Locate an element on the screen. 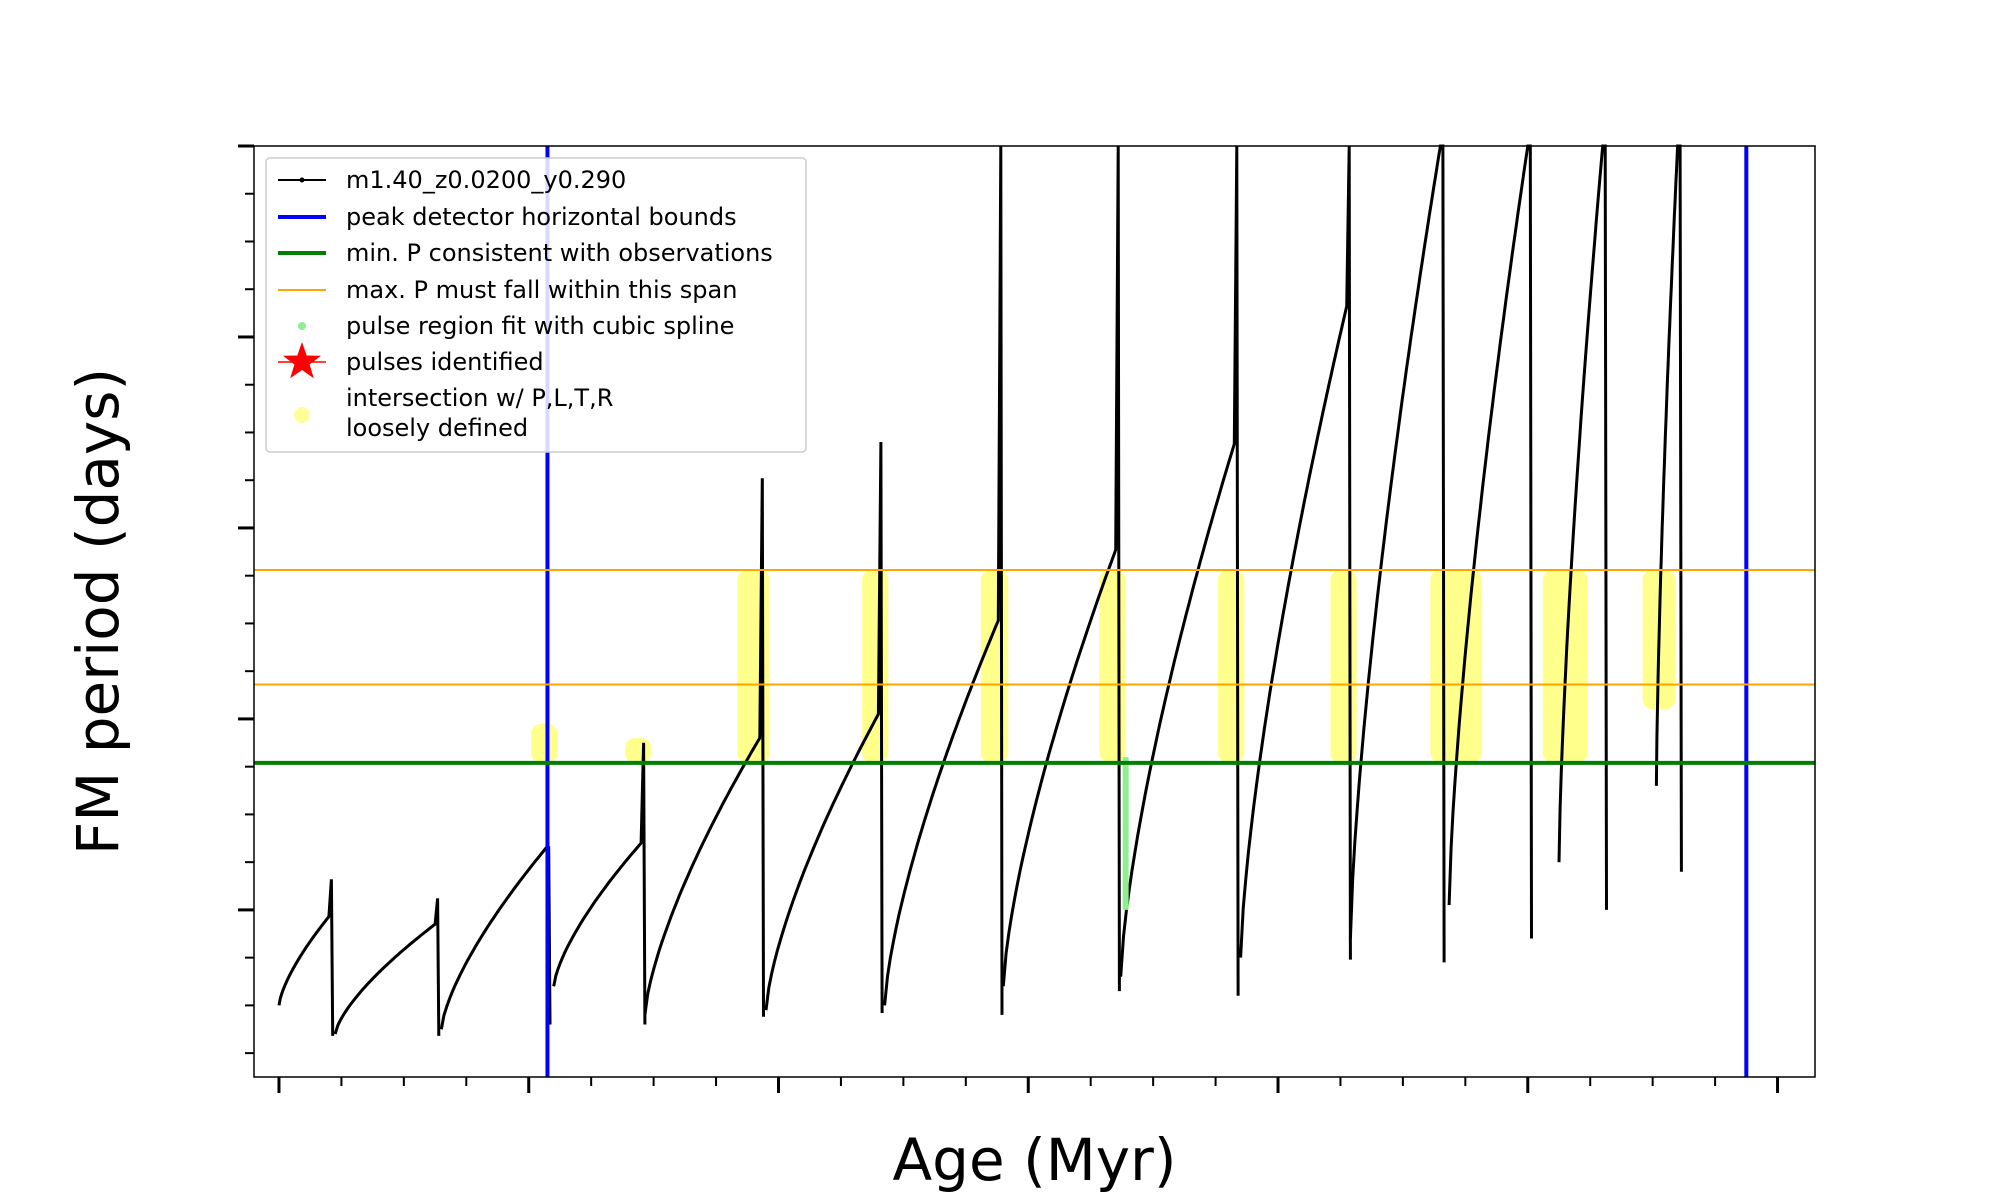  legend-label-4: max. P must fall within this span is located at coordinates (541, 290).